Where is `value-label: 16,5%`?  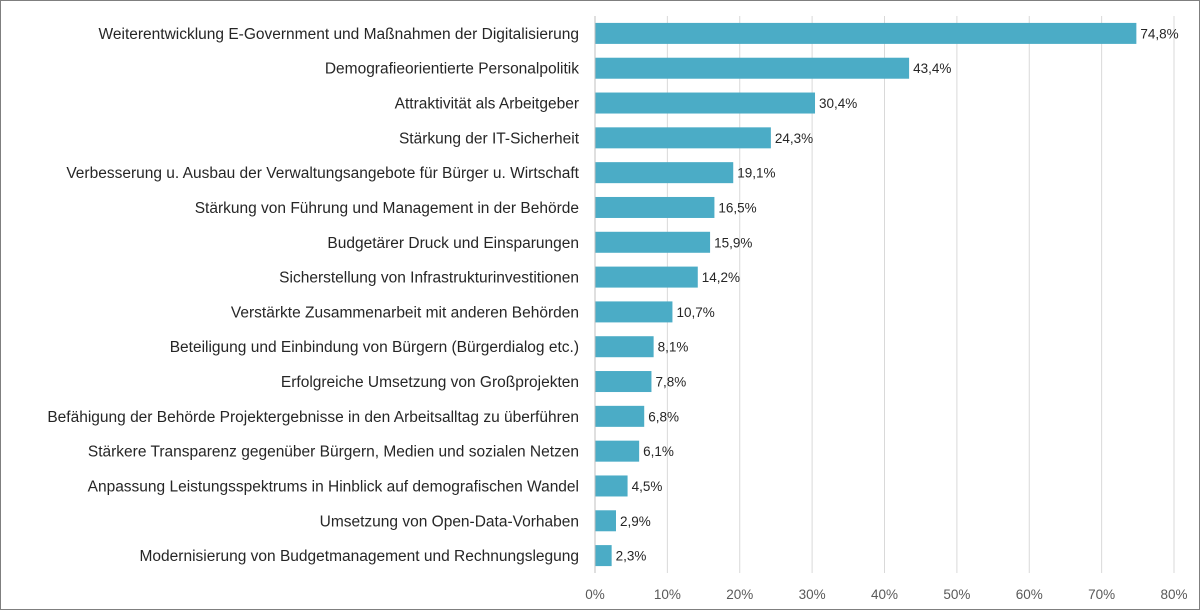
value-label: 16,5% is located at coordinates (737, 207).